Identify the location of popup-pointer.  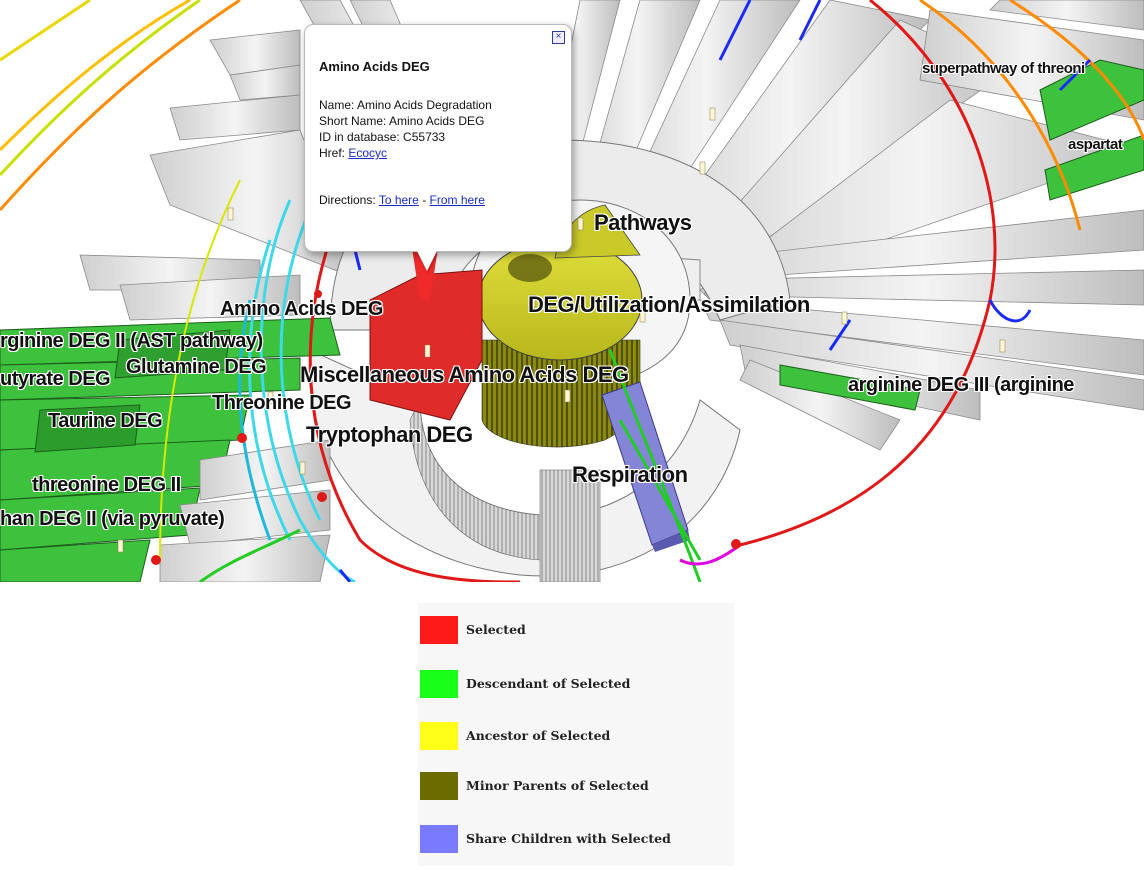
(427, 261).